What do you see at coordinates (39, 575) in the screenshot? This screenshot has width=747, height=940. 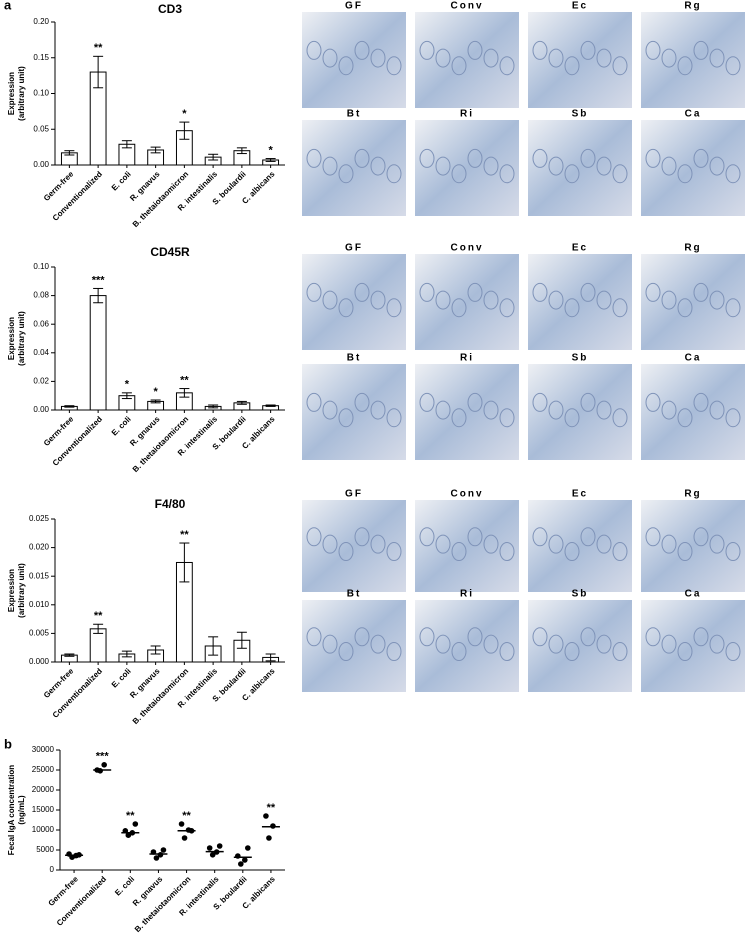 I see `y-tick-label: 0.015` at bounding box center [39, 575].